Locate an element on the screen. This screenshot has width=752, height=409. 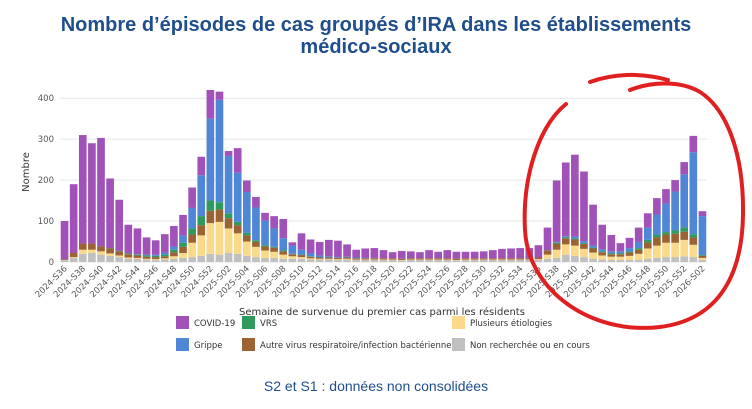
y-tick-label: 200 is located at coordinates (46, 181).